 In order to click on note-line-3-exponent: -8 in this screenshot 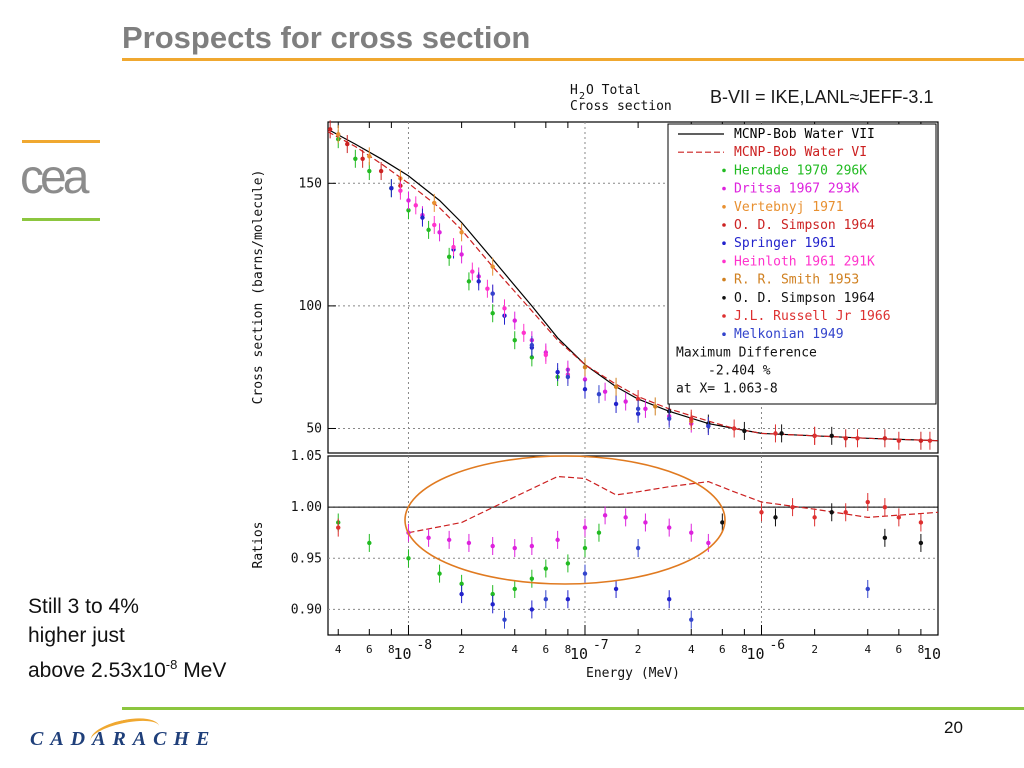, I will do `click(171, 664)`.